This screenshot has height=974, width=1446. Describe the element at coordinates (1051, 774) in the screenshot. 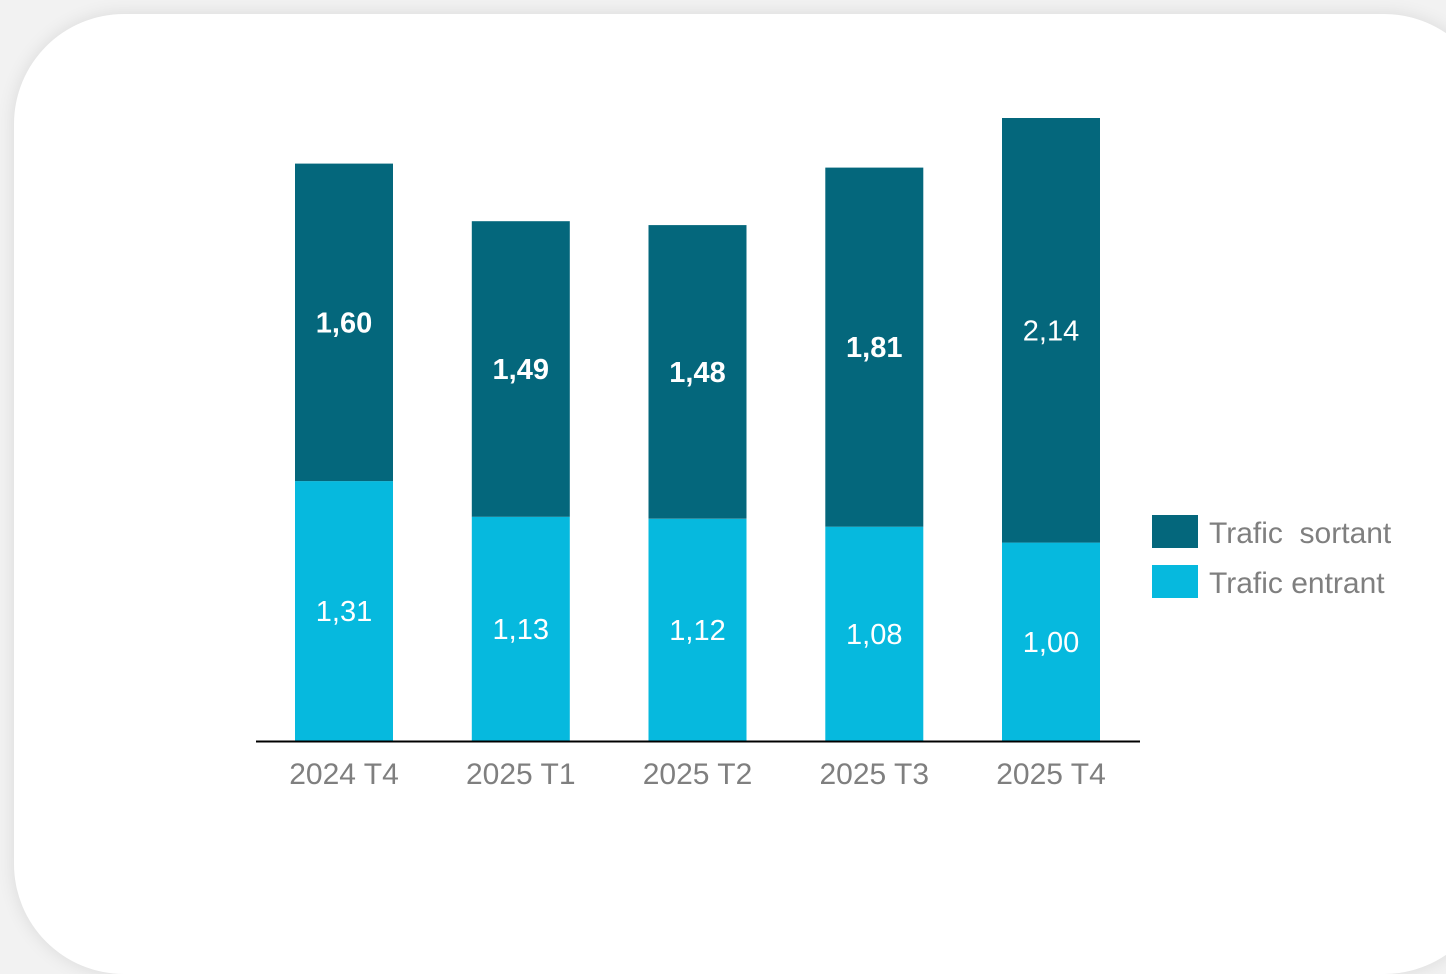

I see `x-tick-label-4: 2025 T4` at that location.